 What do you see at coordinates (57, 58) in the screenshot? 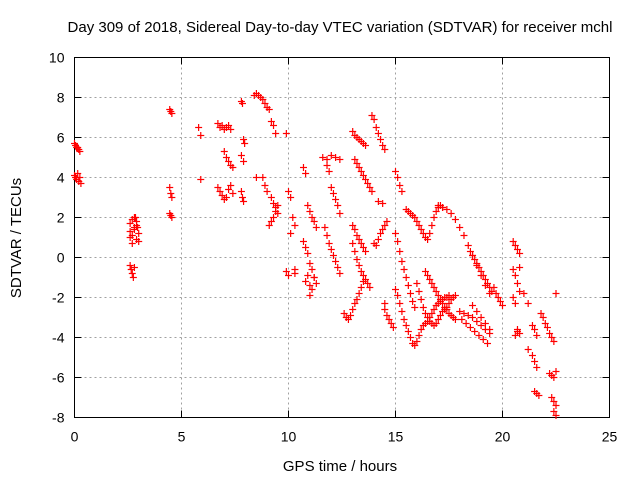
I see `y-tick-label: 10` at bounding box center [57, 58].